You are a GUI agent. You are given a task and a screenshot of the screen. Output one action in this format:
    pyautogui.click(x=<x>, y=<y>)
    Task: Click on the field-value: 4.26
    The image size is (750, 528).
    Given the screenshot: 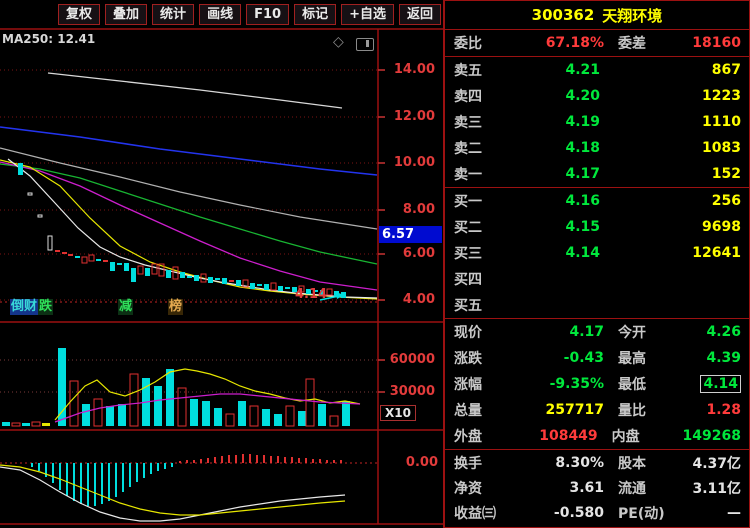 What is the action you would take?
    pyautogui.click(x=723, y=332)
    